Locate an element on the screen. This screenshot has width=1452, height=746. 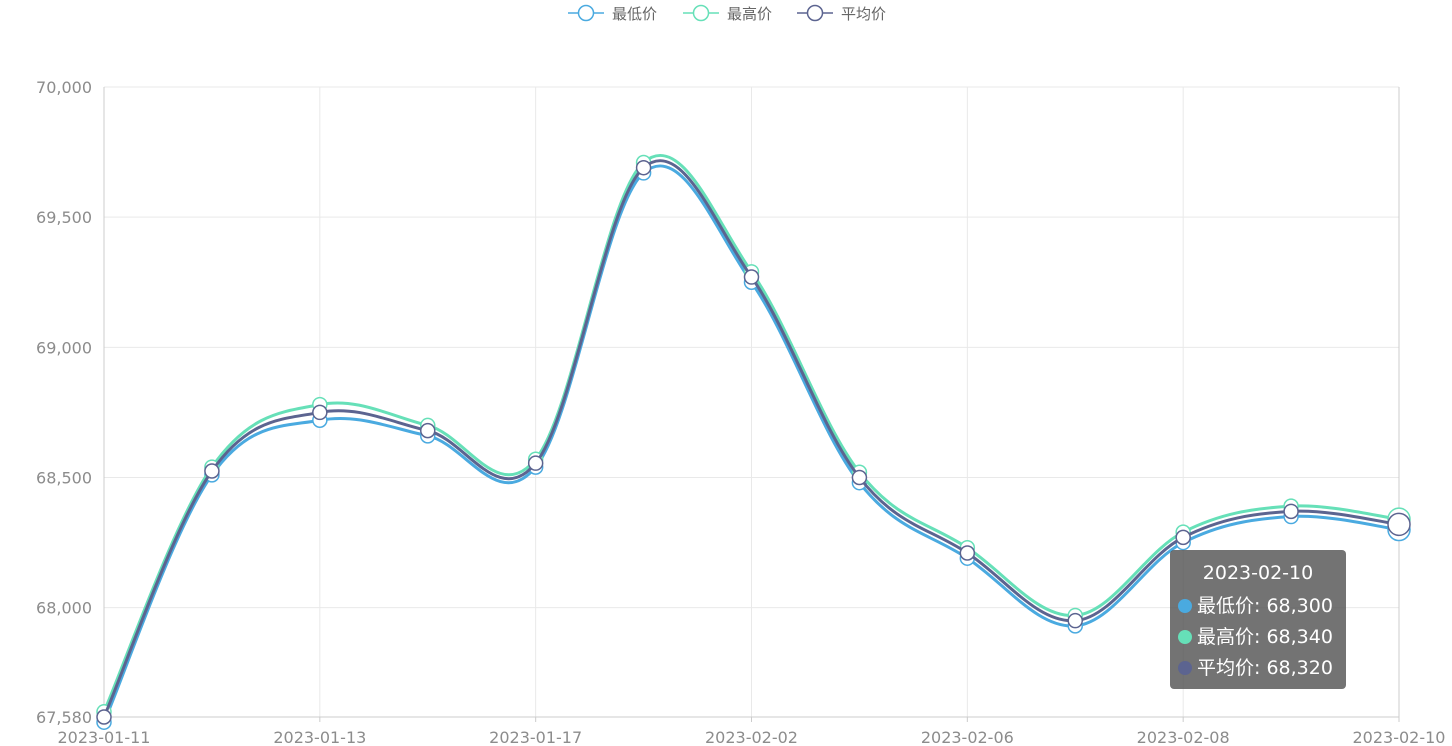
y-tick-label: 69,500 is located at coordinates (64, 217).